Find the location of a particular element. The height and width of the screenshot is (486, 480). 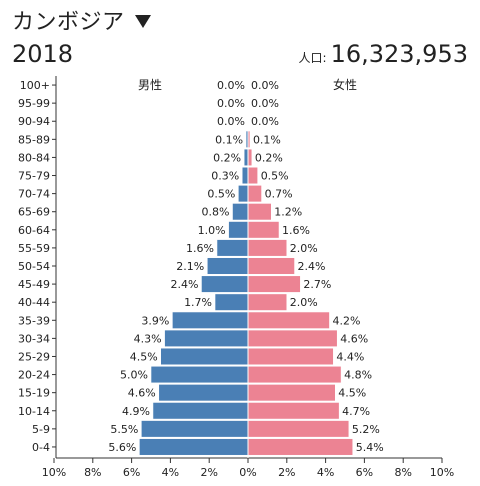

country-name: カンボジア is located at coordinates (68, 22).